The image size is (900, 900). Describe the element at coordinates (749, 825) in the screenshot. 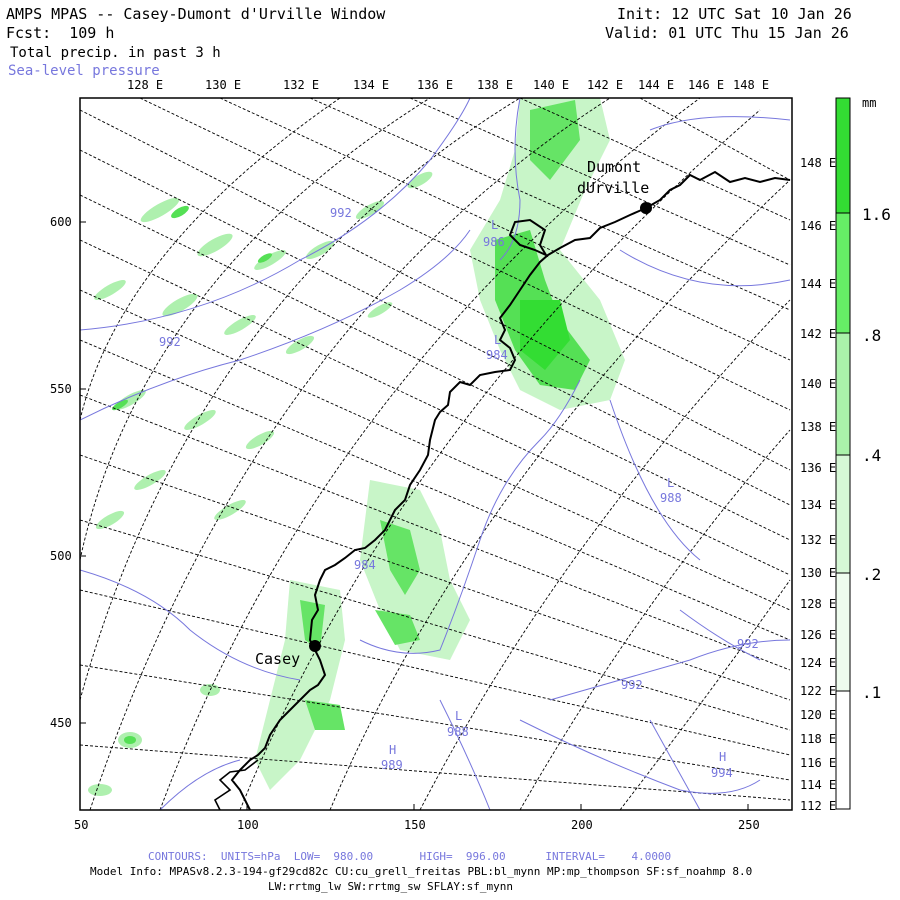

I see `x-axis-label: 250` at that location.